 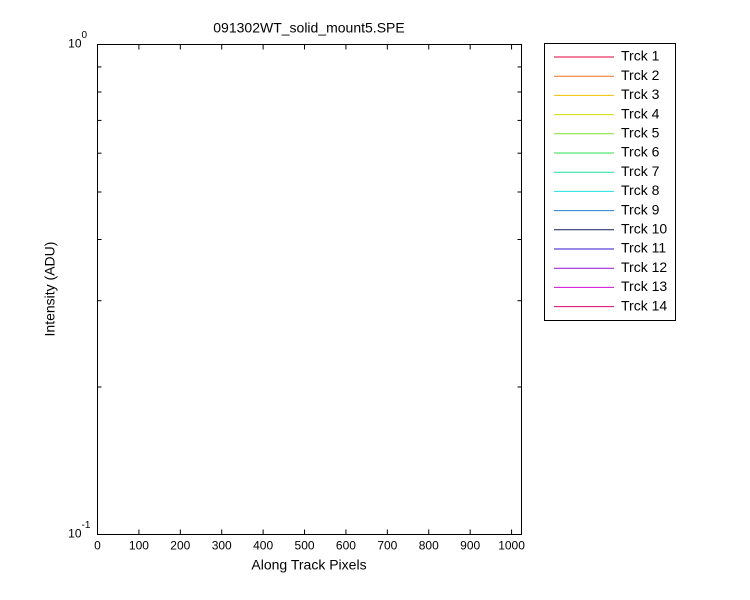 I want to click on x-tick-label: 1000, so click(x=511, y=546).